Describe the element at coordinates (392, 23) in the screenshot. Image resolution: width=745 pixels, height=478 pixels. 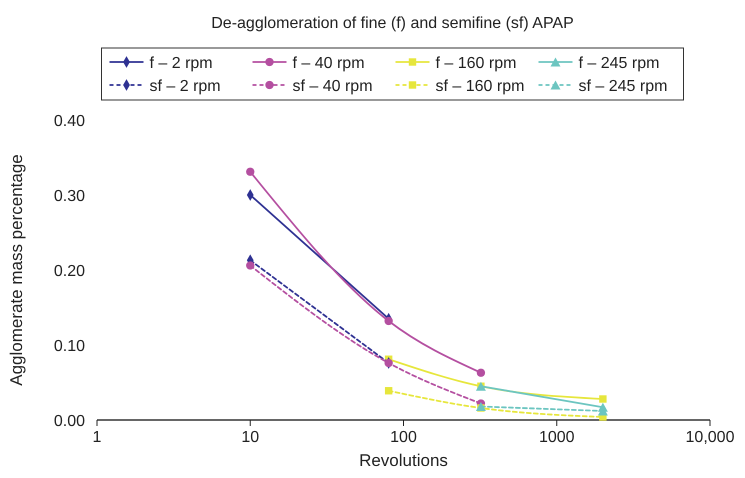
I see `chart-title: De-agglomeration of fine (f) and semifine (sf) APAP` at that location.